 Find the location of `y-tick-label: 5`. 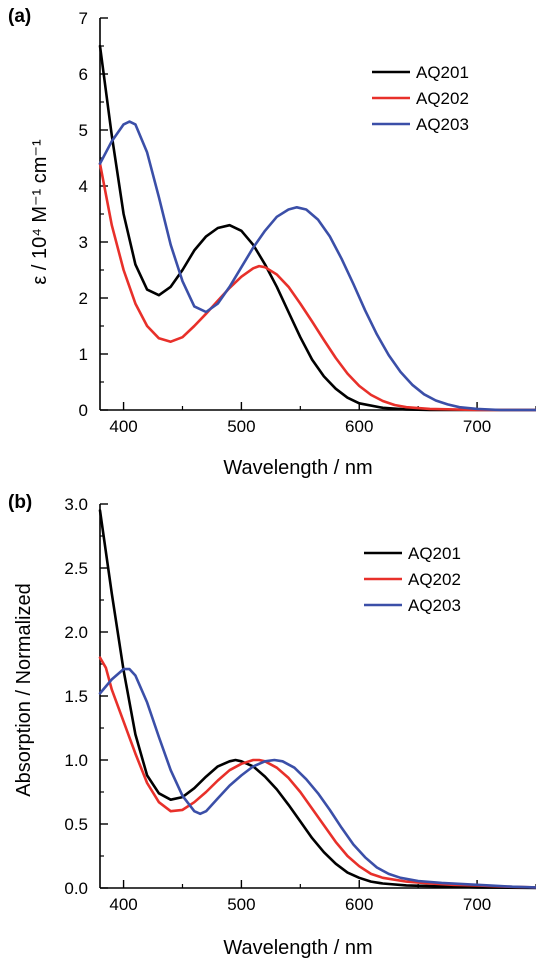

y-tick-label: 5 is located at coordinates (83, 130).